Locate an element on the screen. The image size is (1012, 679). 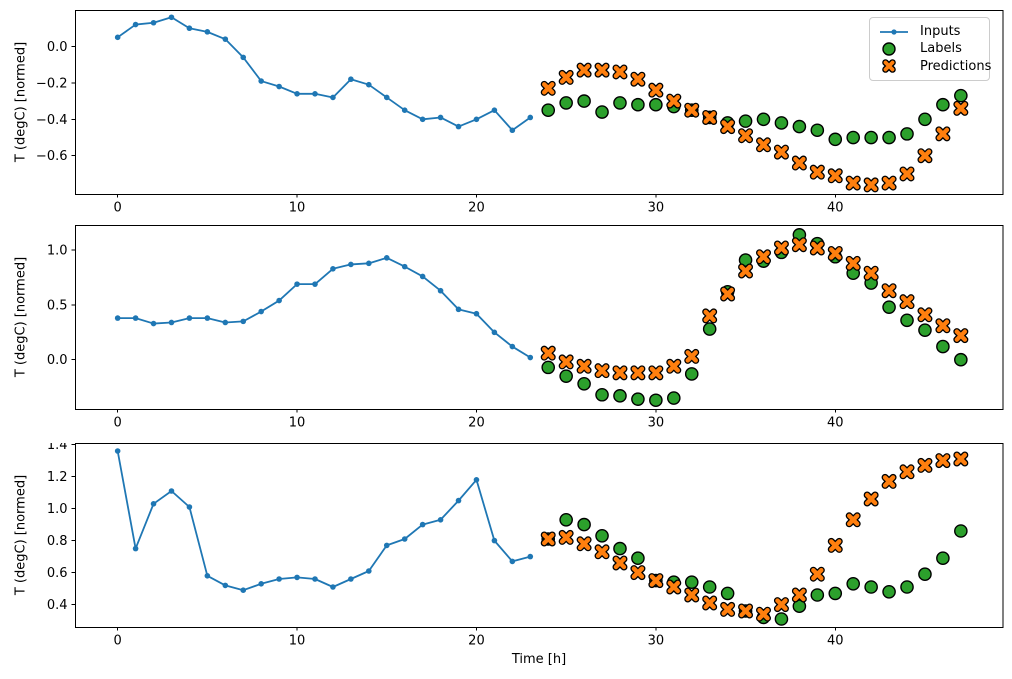
svg-text: 0.4 is located at coordinates (57, 605).